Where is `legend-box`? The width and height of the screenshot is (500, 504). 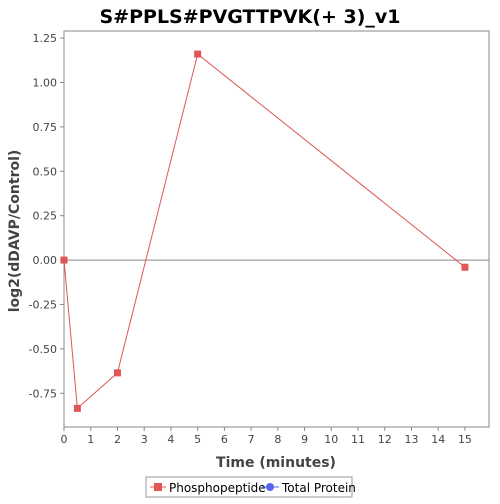 legend-box is located at coordinates (249, 487).